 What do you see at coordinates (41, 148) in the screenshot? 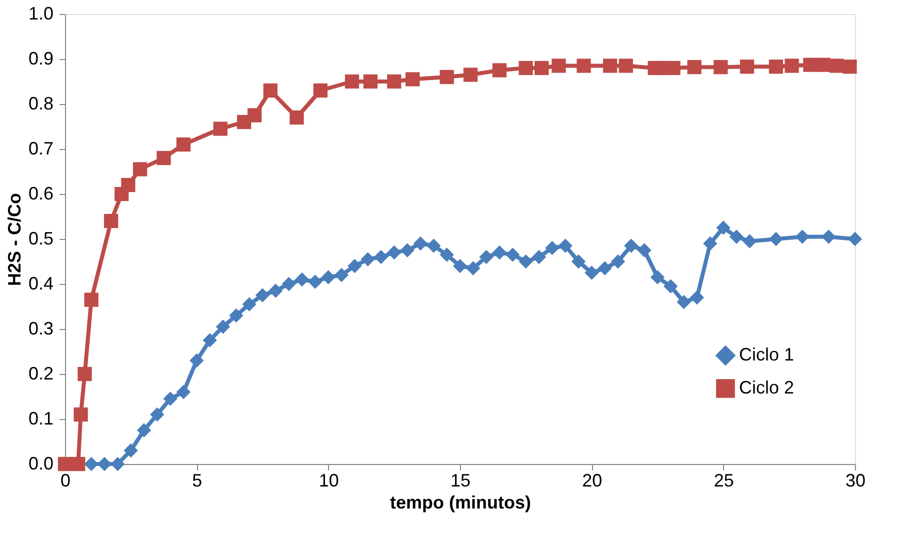
I see `y-tick-label: 0.7` at bounding box center [41, 148].